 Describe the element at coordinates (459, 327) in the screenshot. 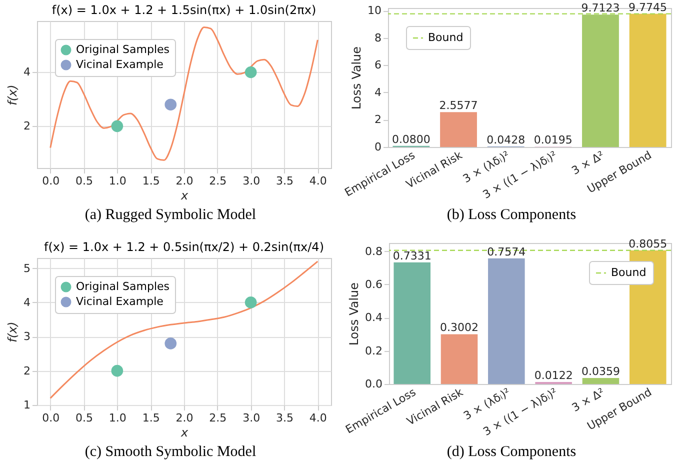

I see `data-label: 0.3002` at that location.